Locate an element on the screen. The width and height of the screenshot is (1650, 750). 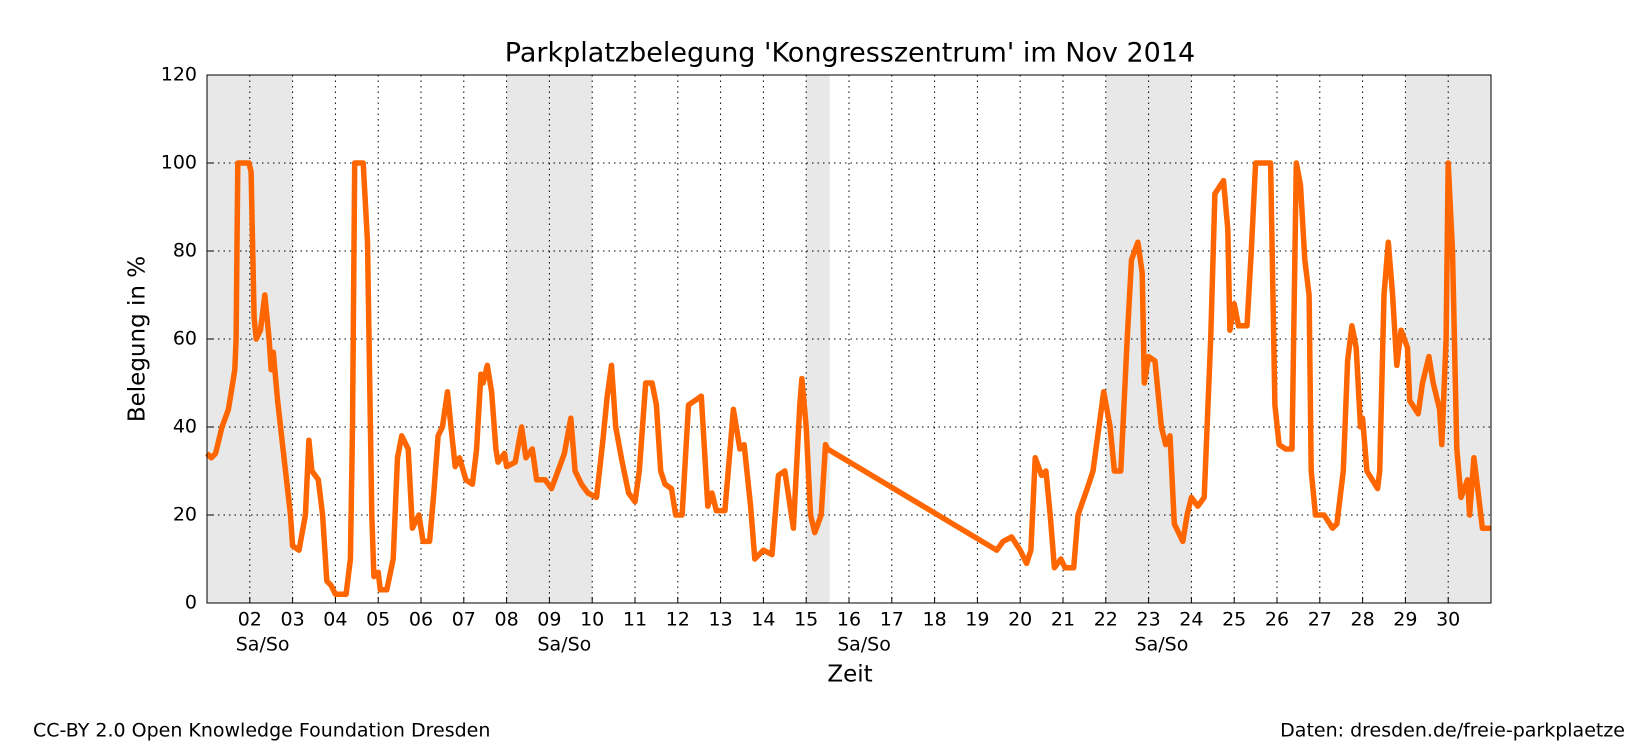
x-tick-label: 17 is located at coordinates (892, 620).